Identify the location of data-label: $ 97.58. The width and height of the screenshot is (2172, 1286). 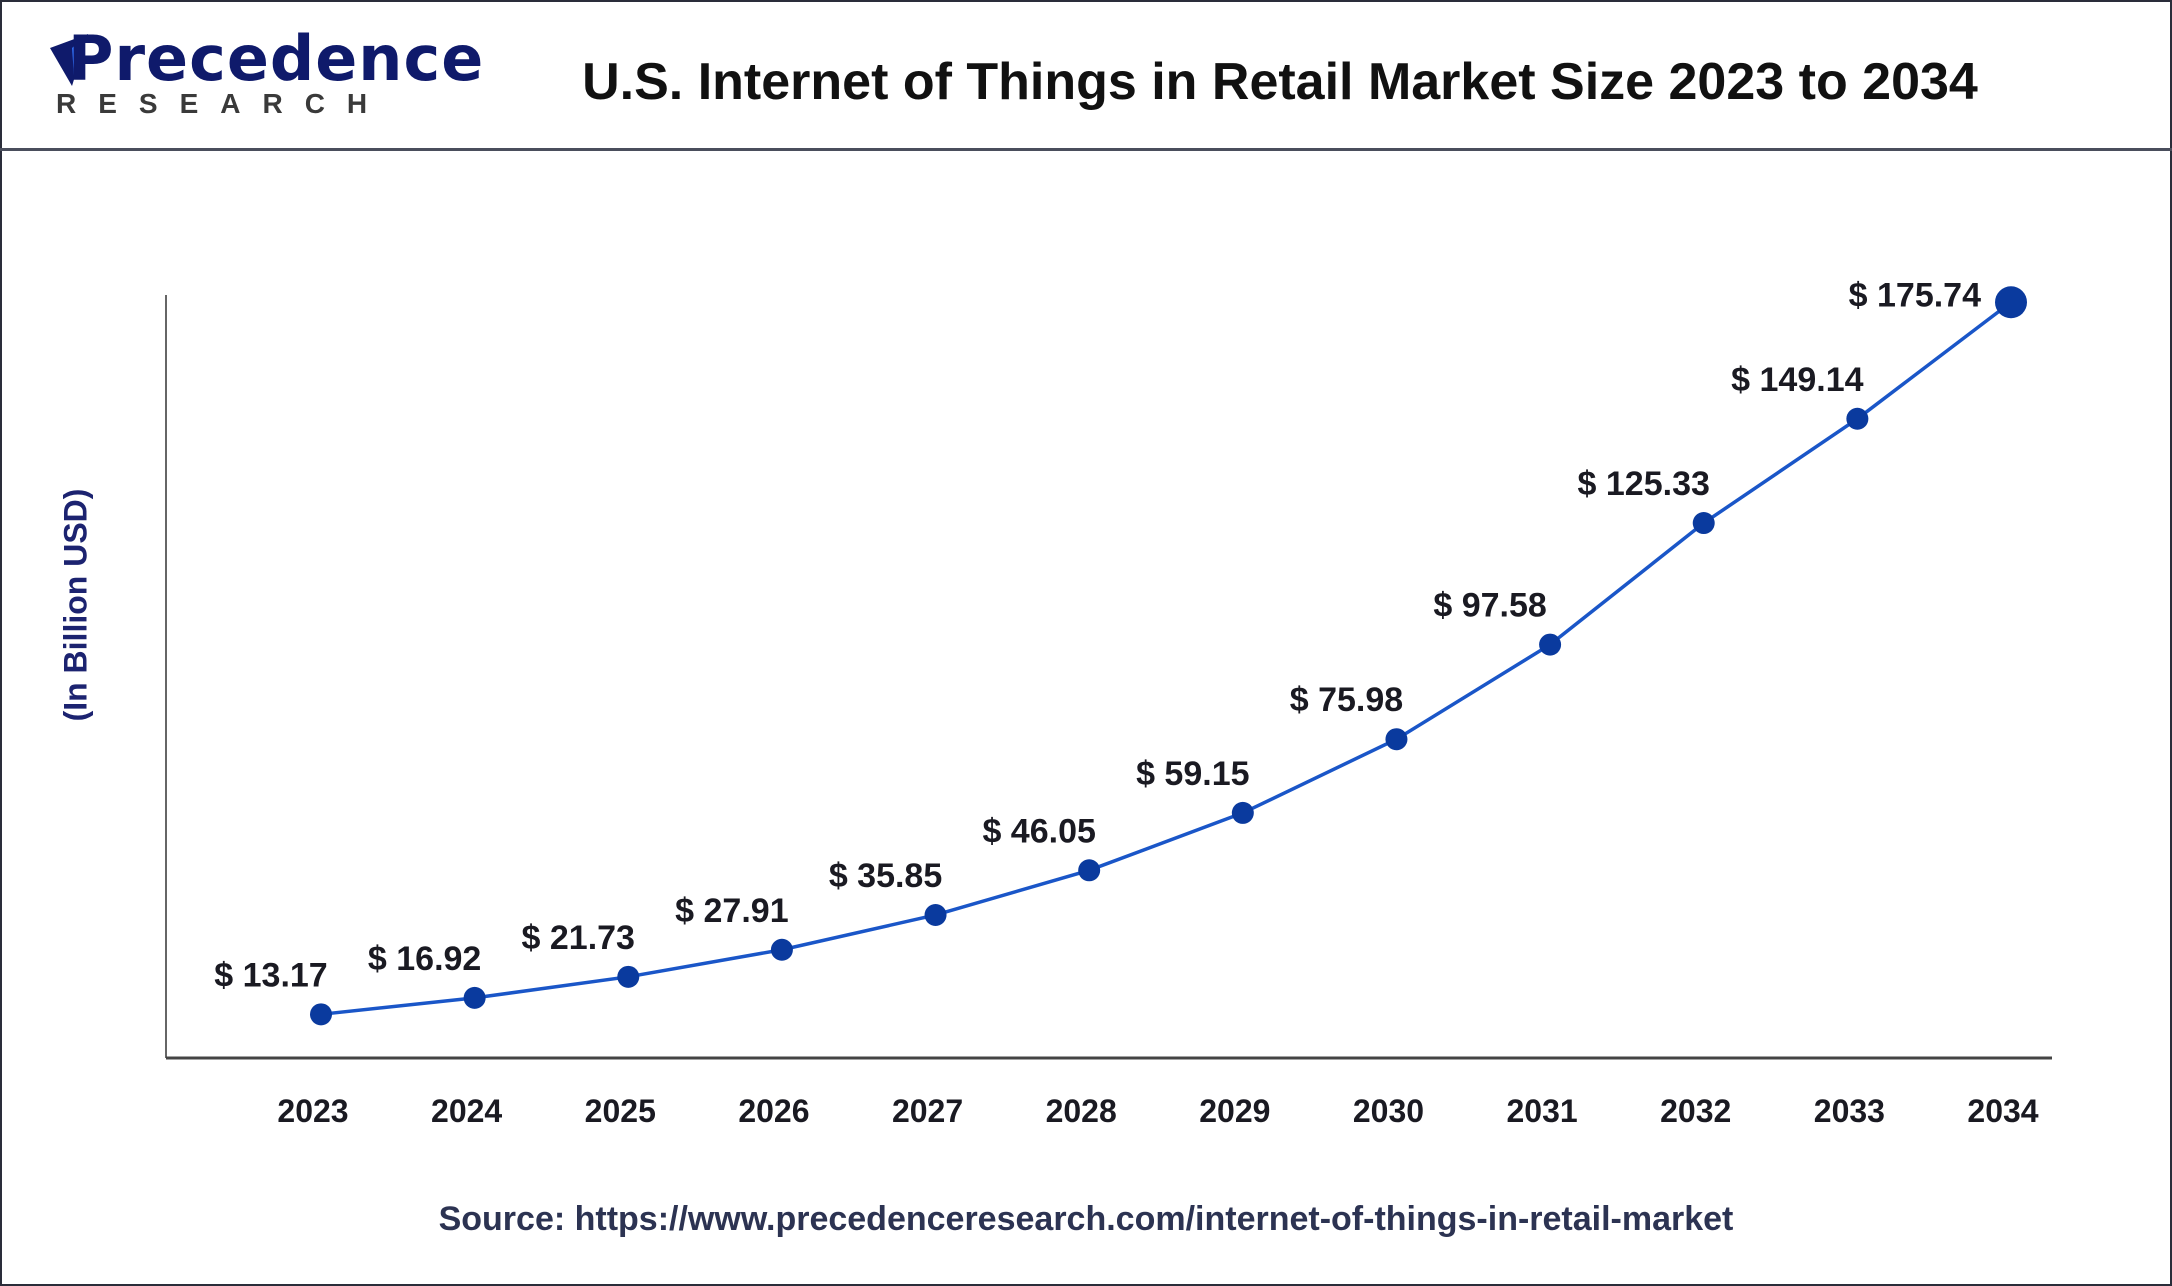
(1489, 606).